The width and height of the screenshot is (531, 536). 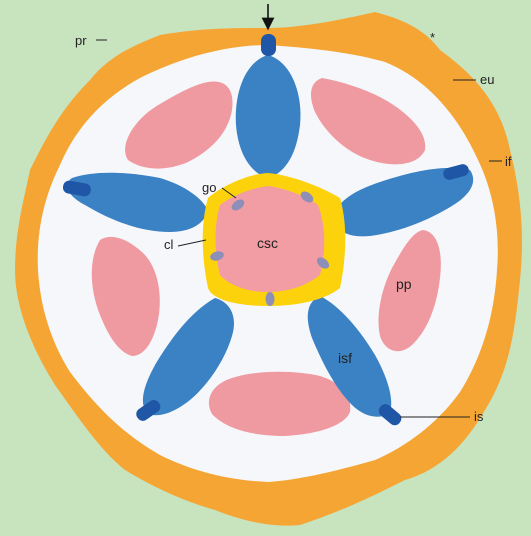 I want to click on small-oval-right, so click(x=323, y=263).